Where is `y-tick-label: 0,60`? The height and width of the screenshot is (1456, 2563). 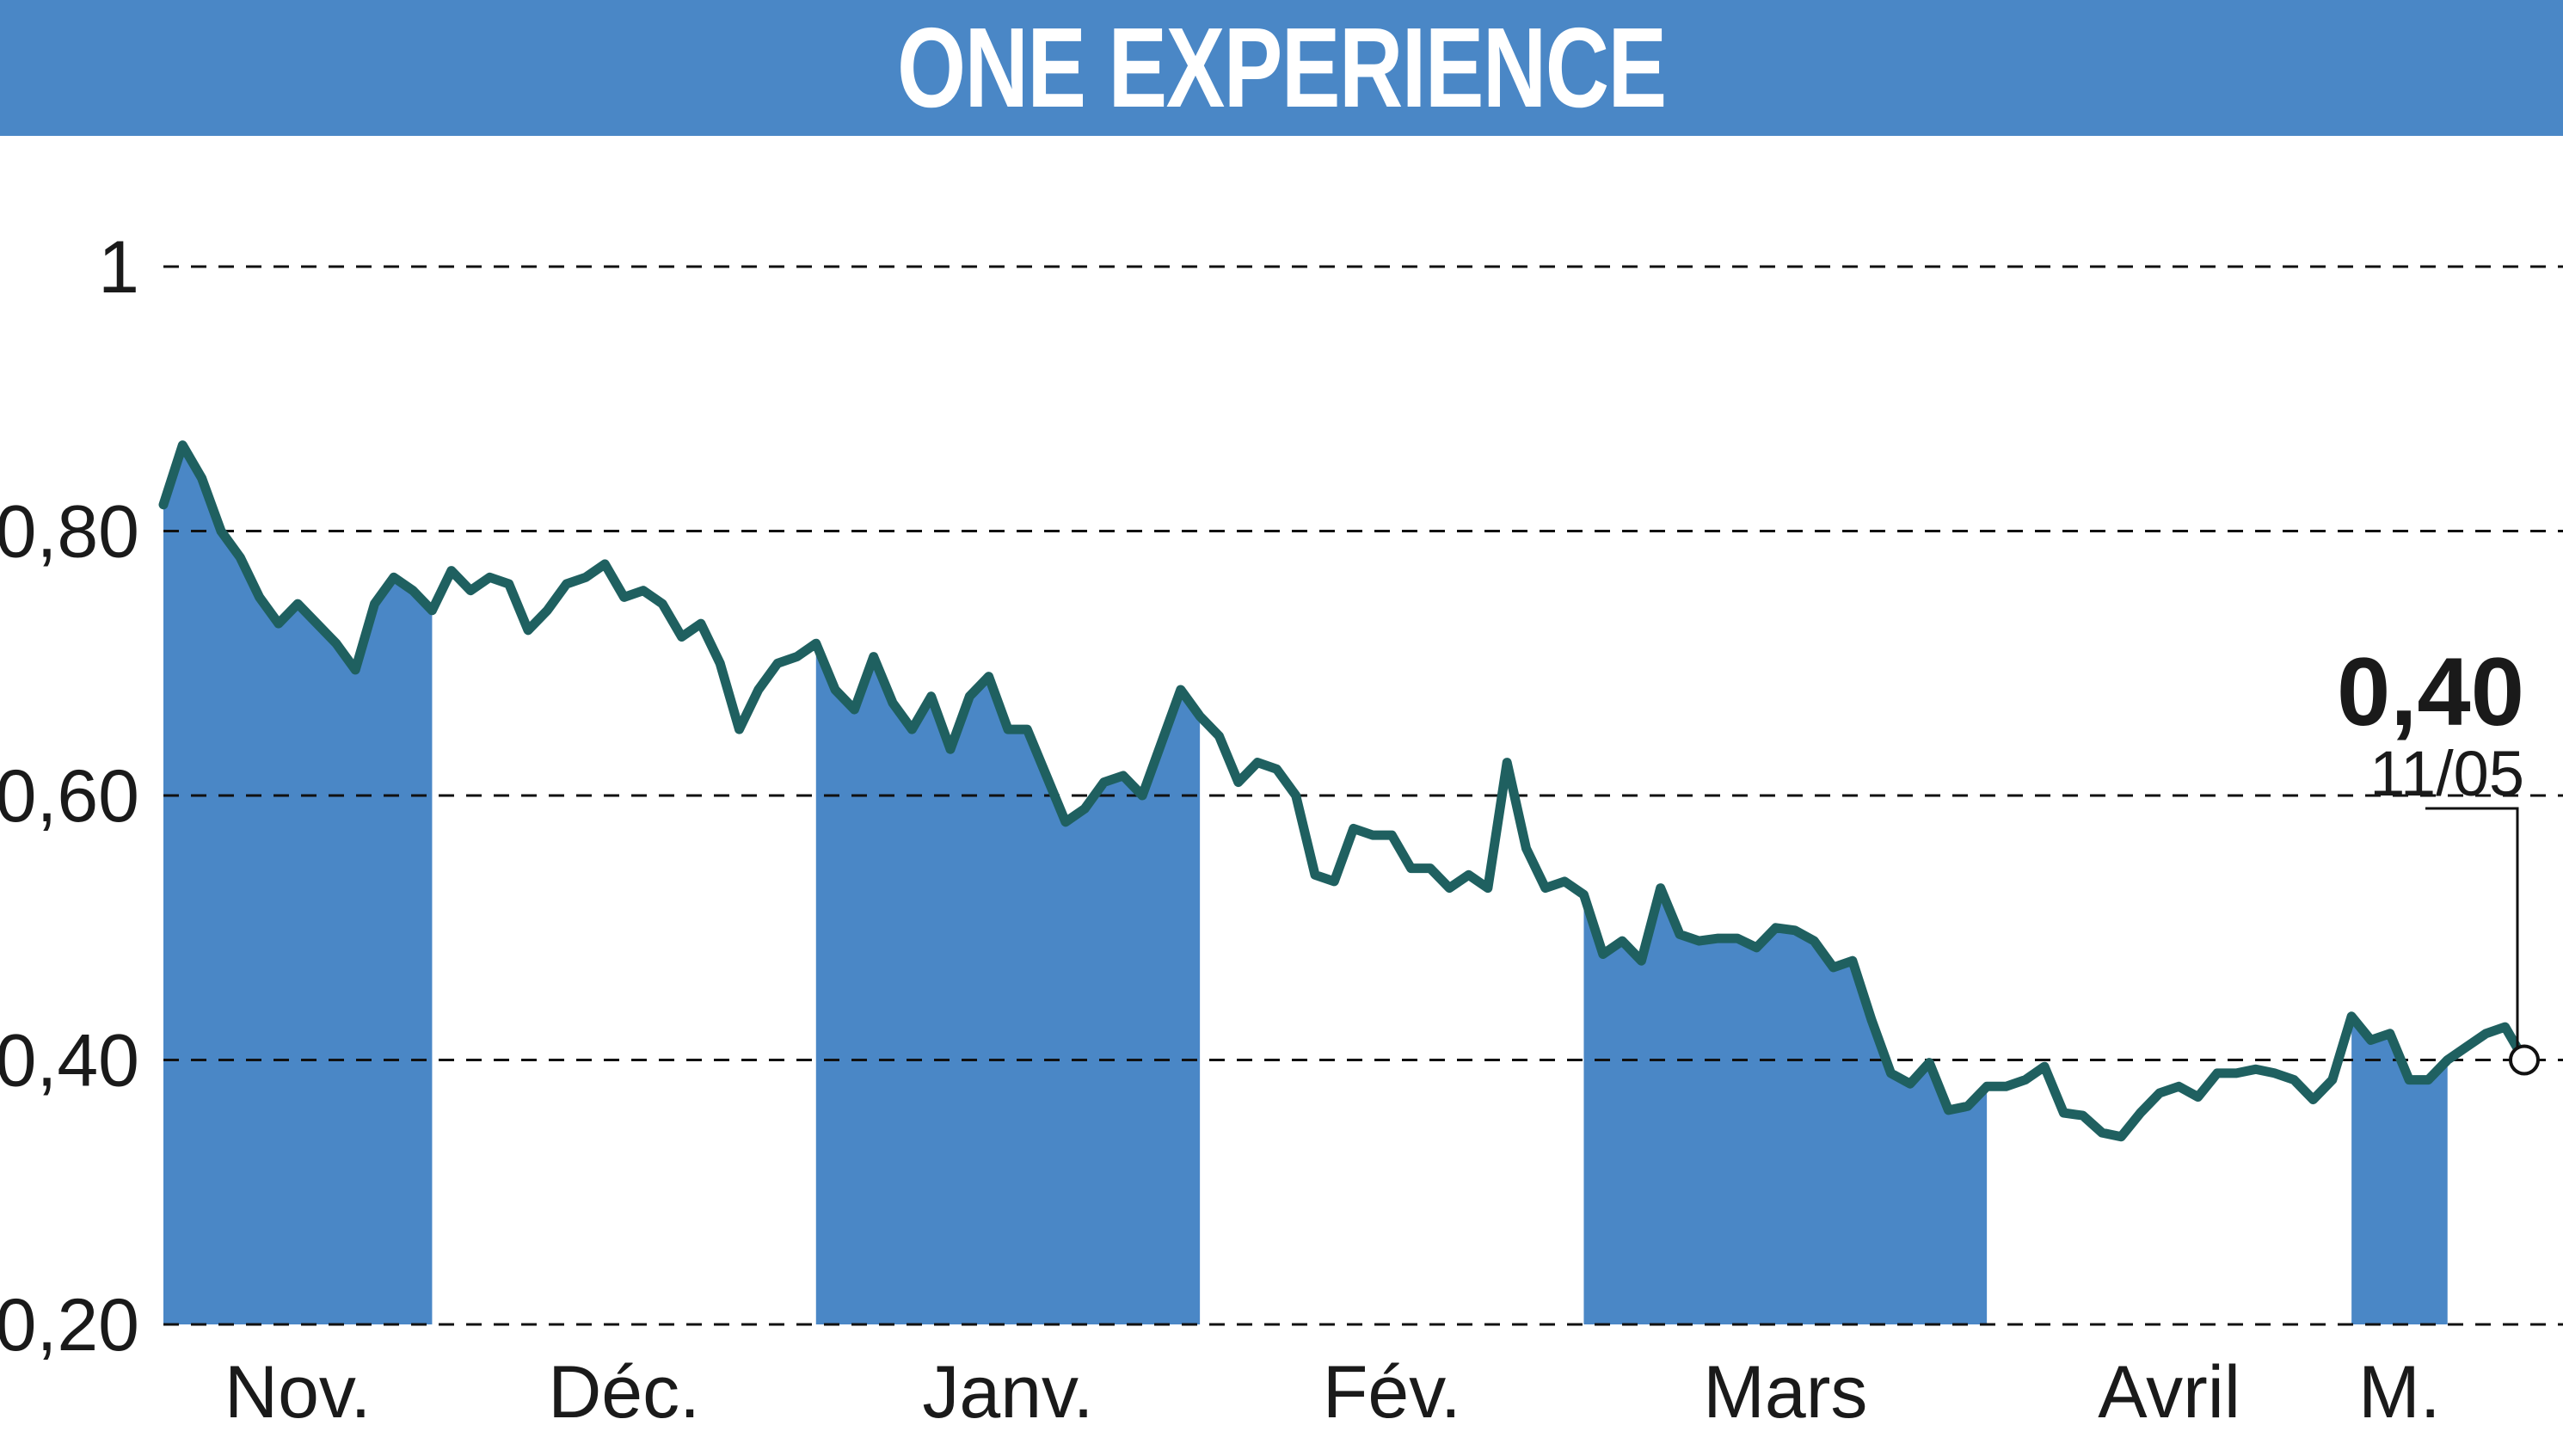
y-tick-label: 0,60 is located at coordinates (69, 797).